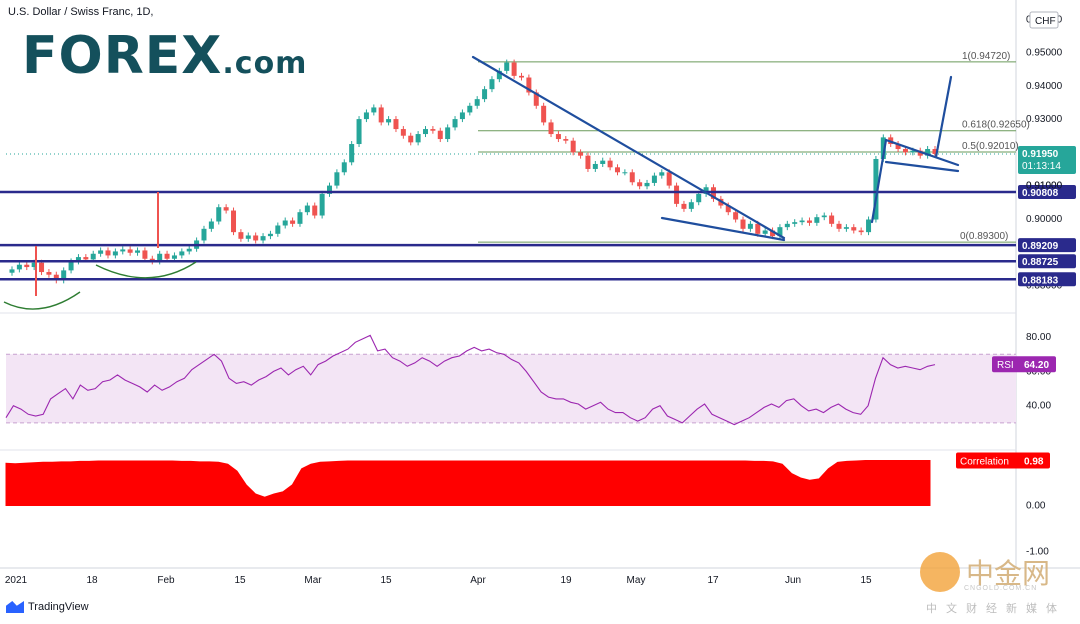 This screenshot has height=624, width=1080. Describe the element at coordinates (1037, 551) in the screenshot. I see `corr-tick-label: -1.00` at that location.